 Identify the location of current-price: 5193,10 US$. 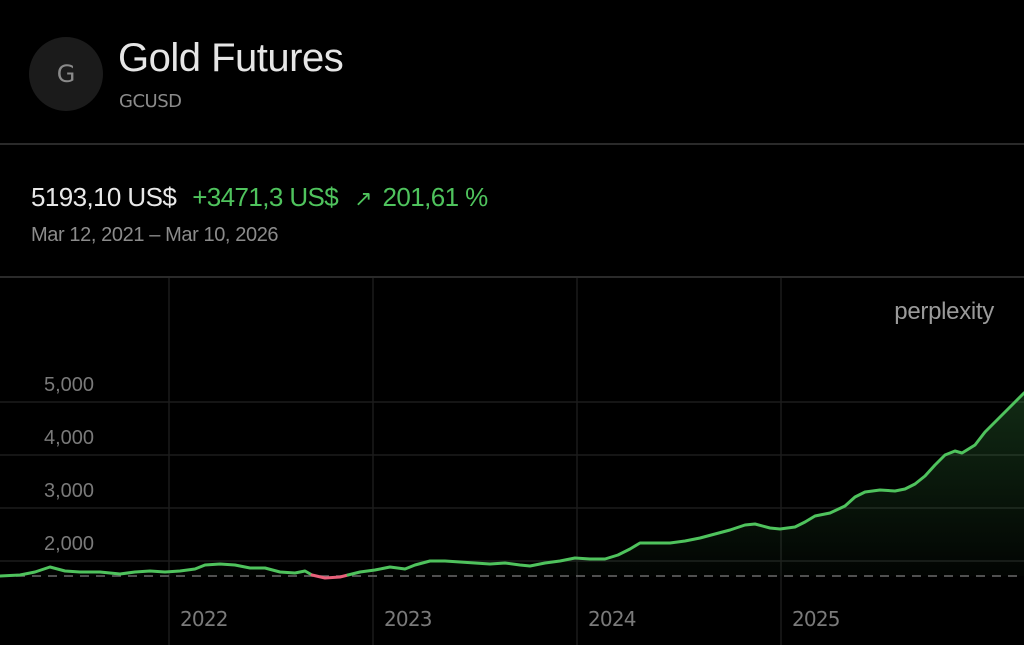
(104, 197).